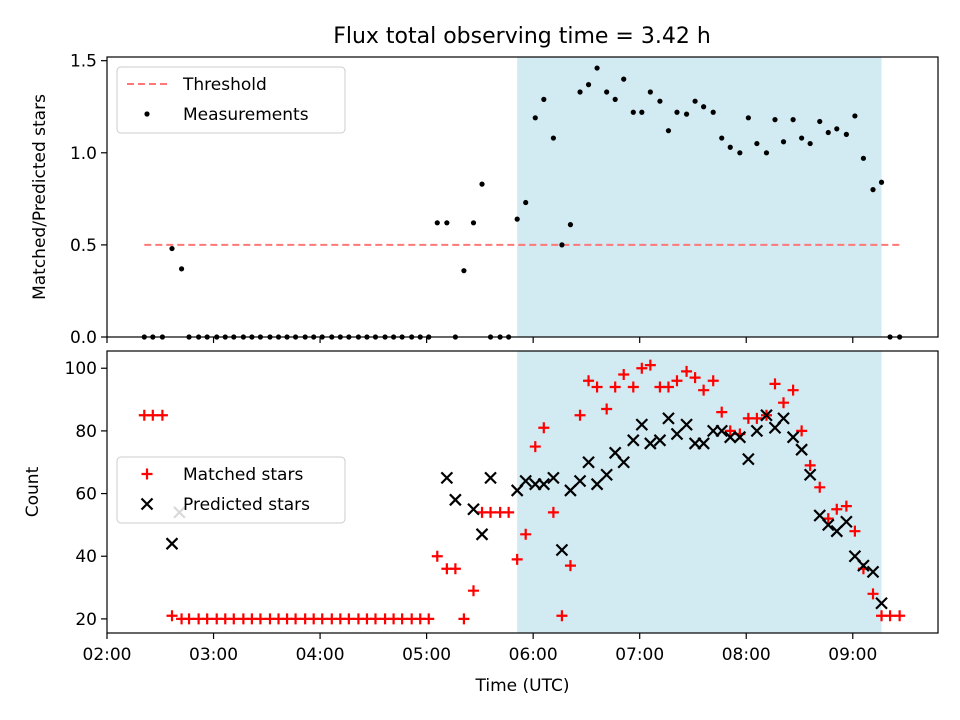 This screenshot has height=720, width=960. I want to click on chart-title: Flux total observing time = 3.42 h, so click(522, 36).